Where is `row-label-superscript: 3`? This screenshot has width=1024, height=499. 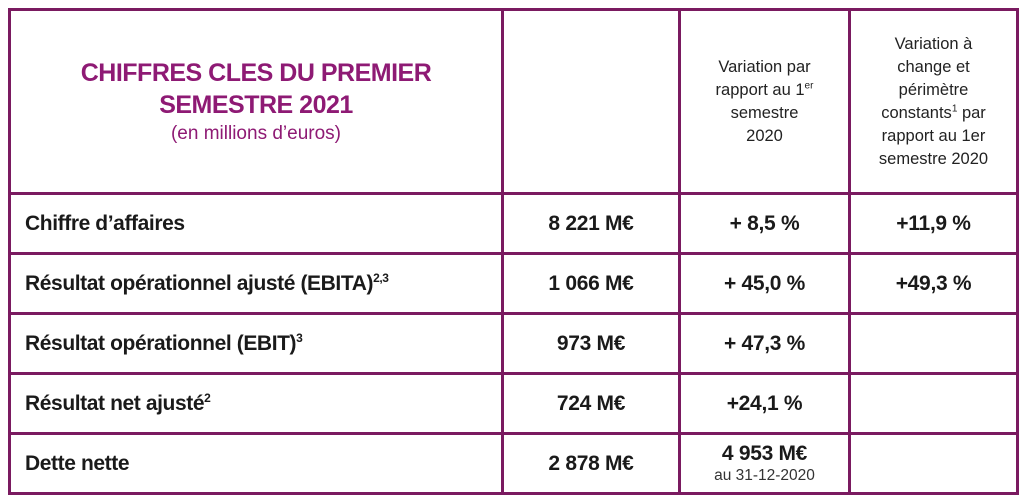 row-label-superscript: 3 is located at coordinates (299, 337).